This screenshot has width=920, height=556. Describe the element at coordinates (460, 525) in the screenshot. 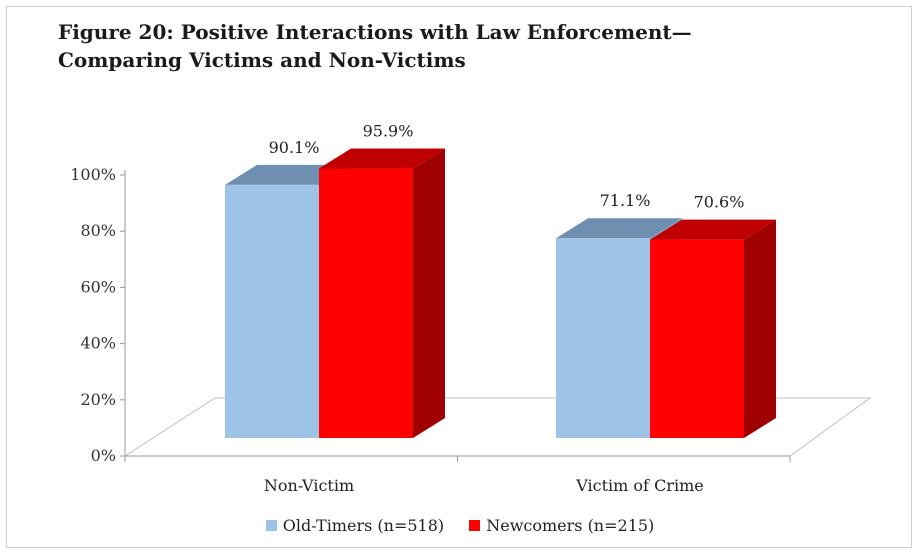

I see `legend: Old-Timers (n=518) Newcomers (n=215)` at that location.